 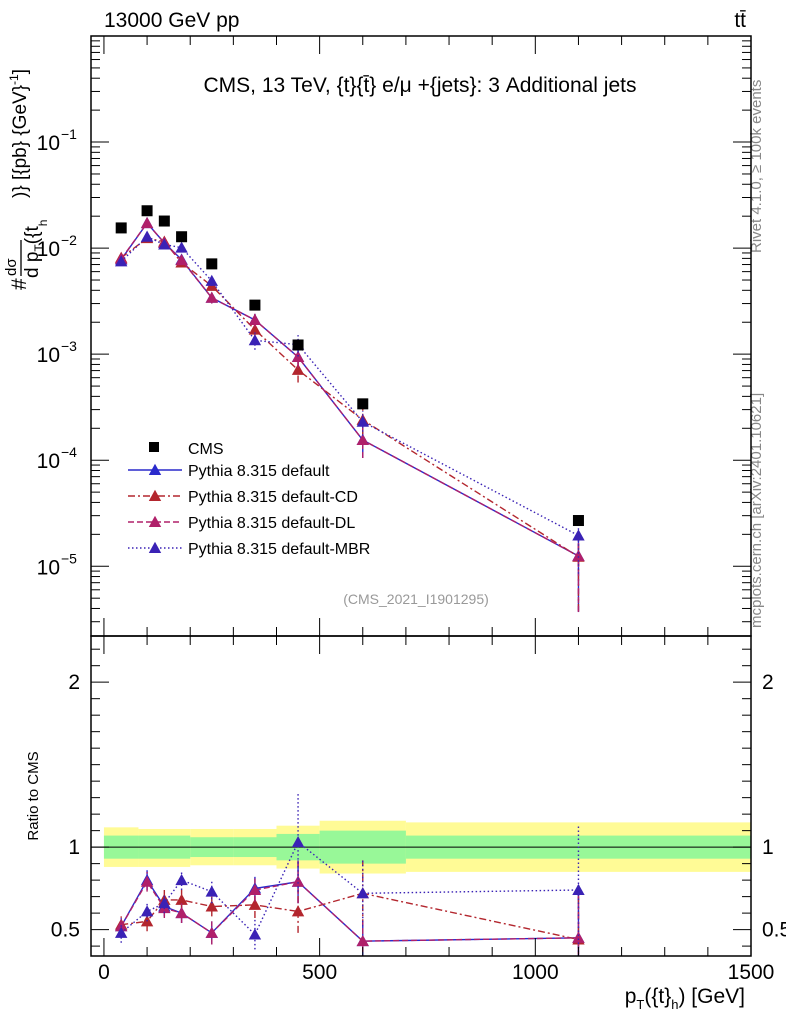 I want to click on svg-text: )} [{pb} {GeV}-1], so click(x=19, y=133).